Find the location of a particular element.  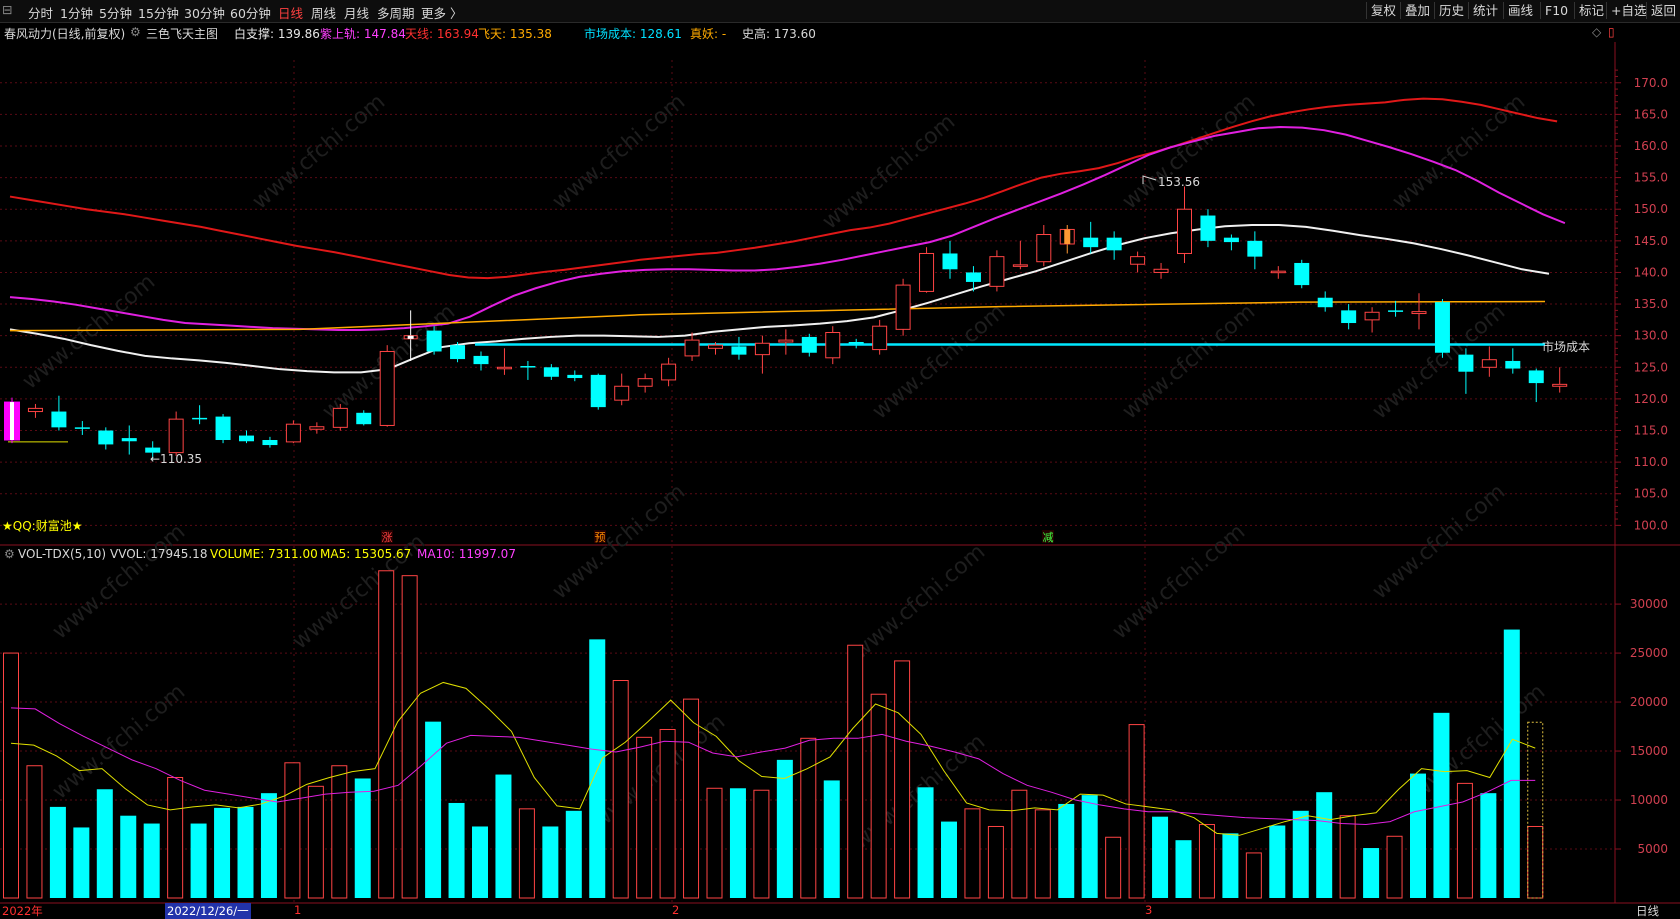

toolbar-button-3: 统计 is located at coordinates (1485, 10).